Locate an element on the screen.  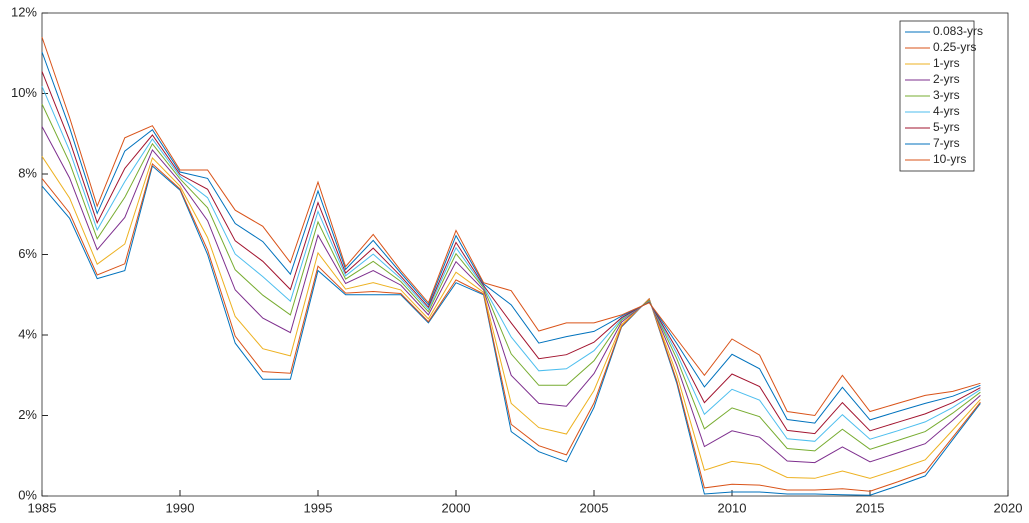
x-tick-label: 2015 is located at coordinates (870, 507).